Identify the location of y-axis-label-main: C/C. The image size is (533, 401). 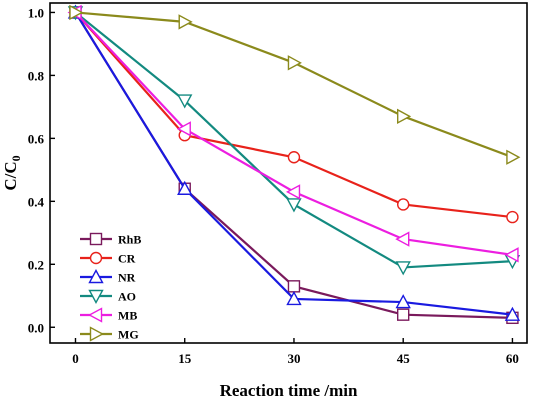
(10, 175).